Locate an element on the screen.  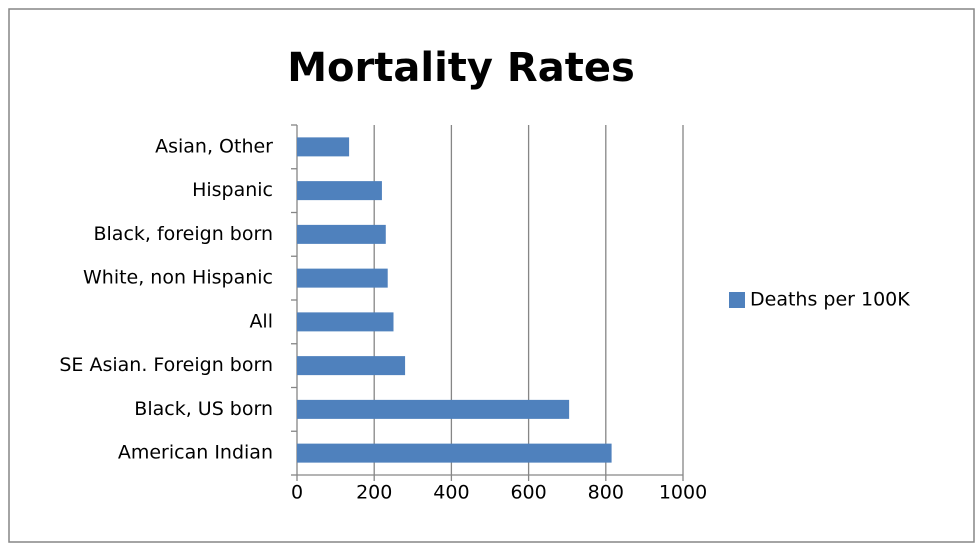
x-tick-label: 200 is located at coordinates (374, 493).